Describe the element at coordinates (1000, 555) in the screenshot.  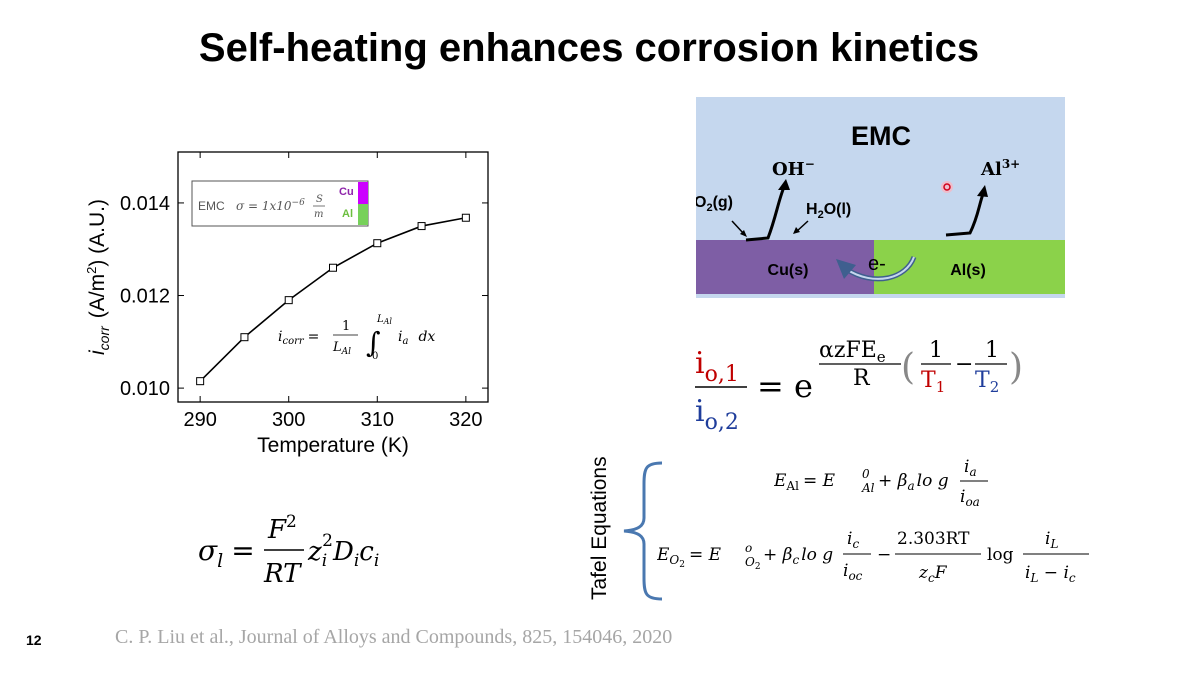
I see `svg-text: log` at that location.